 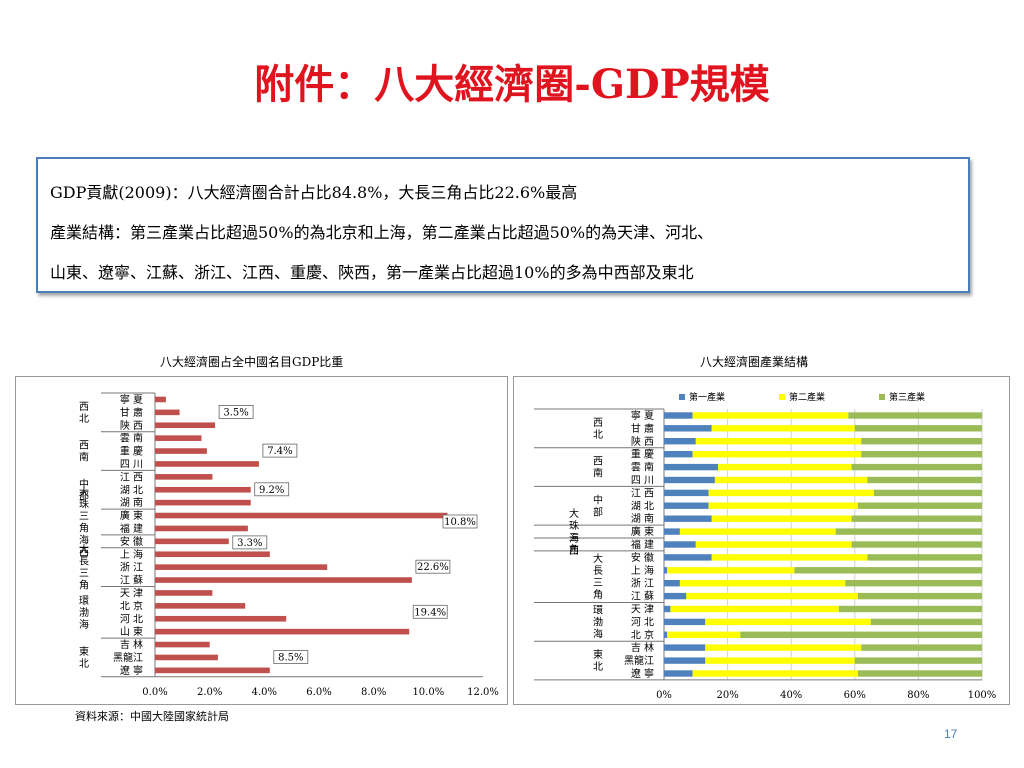 I want to click on group-label: 大珠三角, so click(x=574, y=531).